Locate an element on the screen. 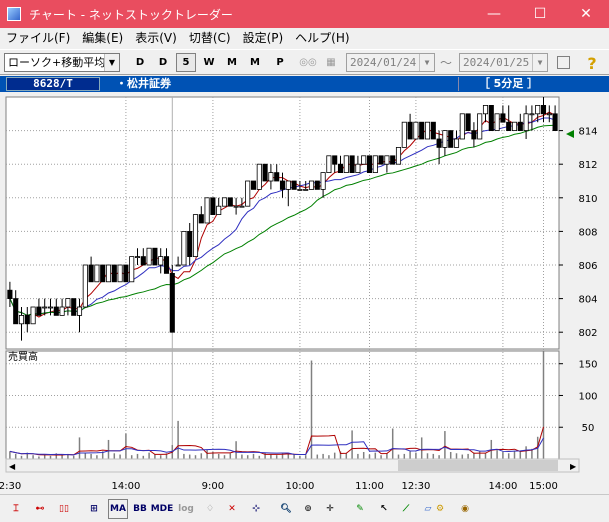  calendar-button: ▦ is located at coordinates (331, 62).